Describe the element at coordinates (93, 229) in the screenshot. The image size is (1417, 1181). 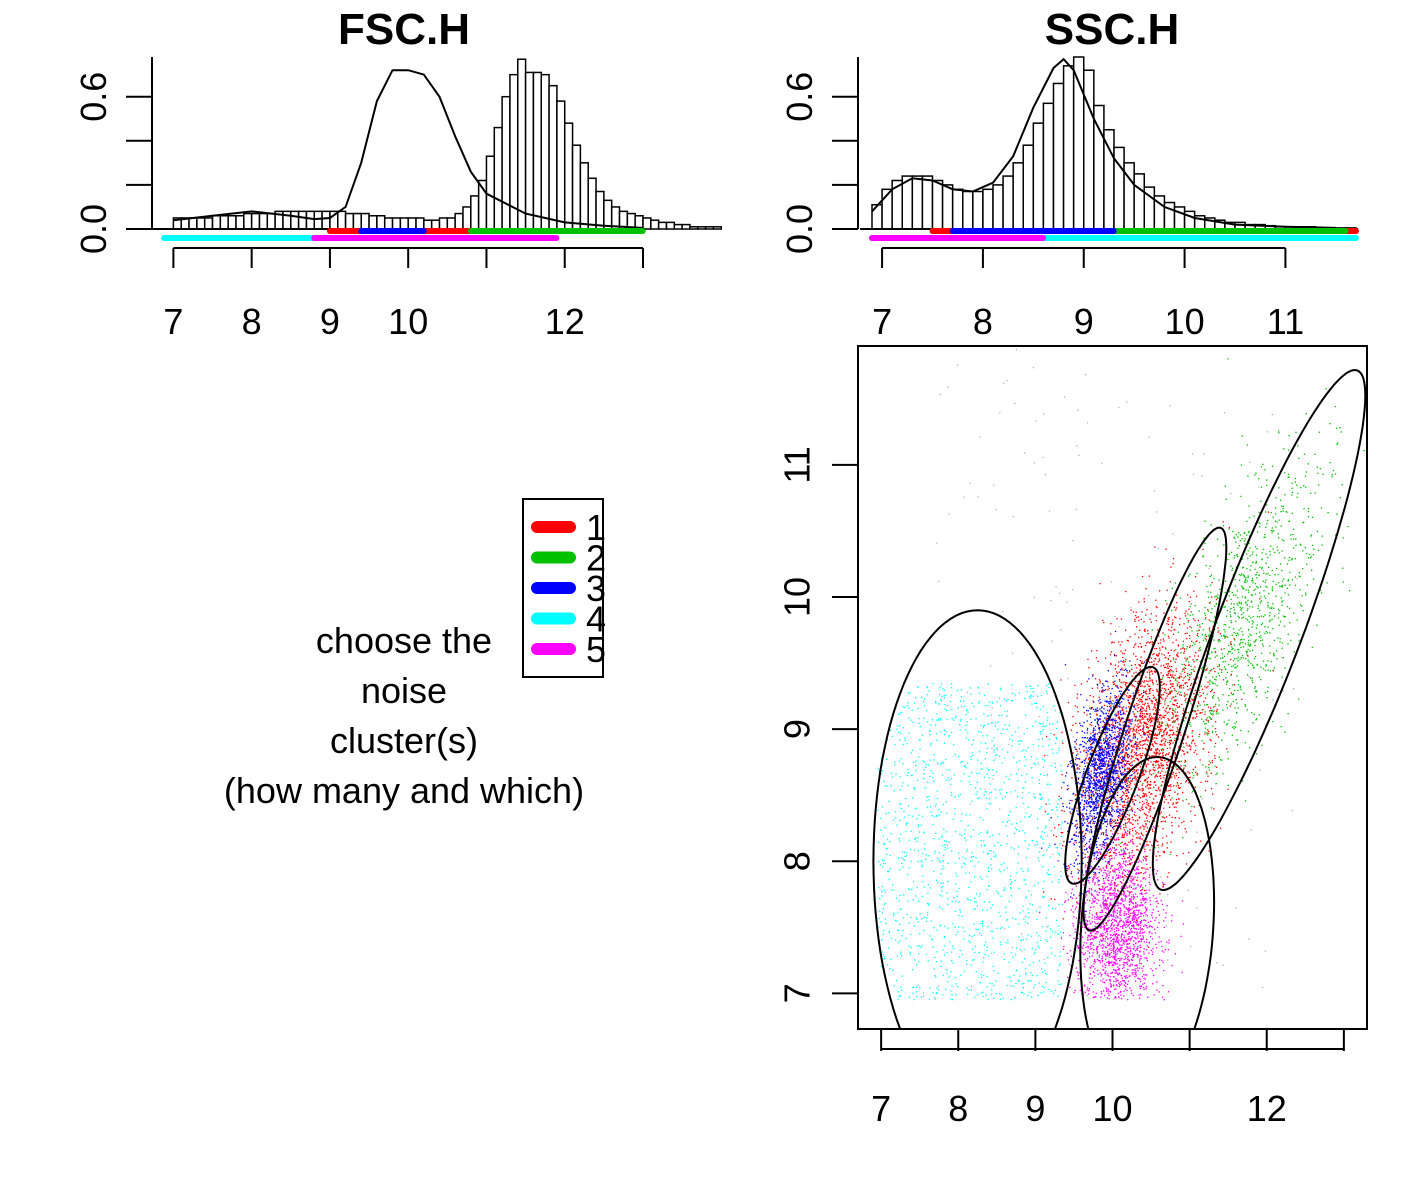
I see `y-tick-label: 0.0` at that location.